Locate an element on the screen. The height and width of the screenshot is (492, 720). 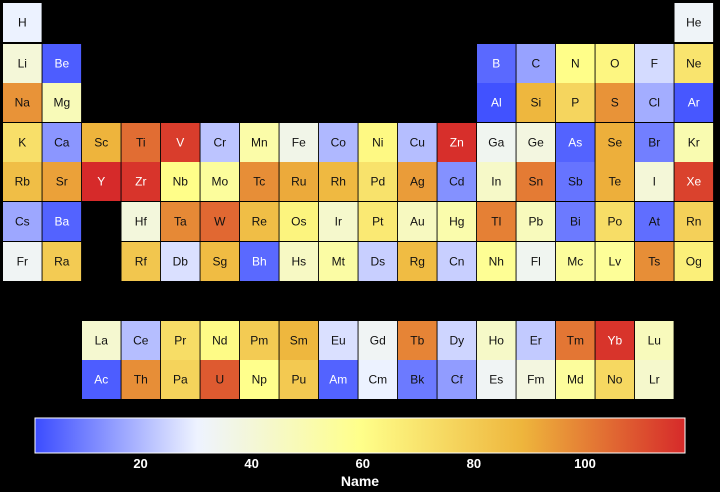
element-cell-ga is located at coordinates (496, 142).